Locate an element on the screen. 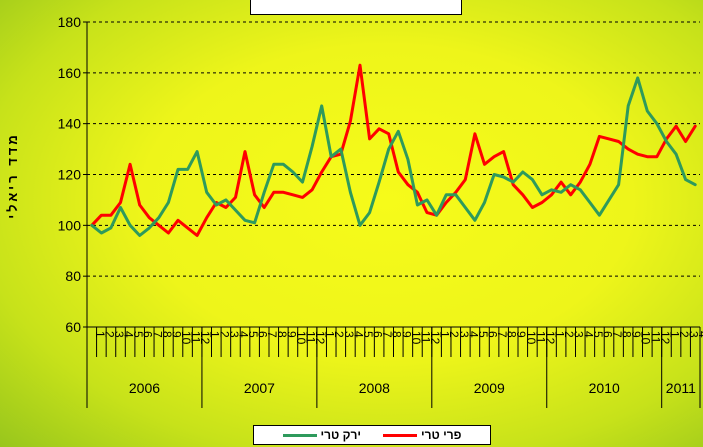 The image size is (703, 447). y-tick-label: 140 is located at coordinates (70, 124).